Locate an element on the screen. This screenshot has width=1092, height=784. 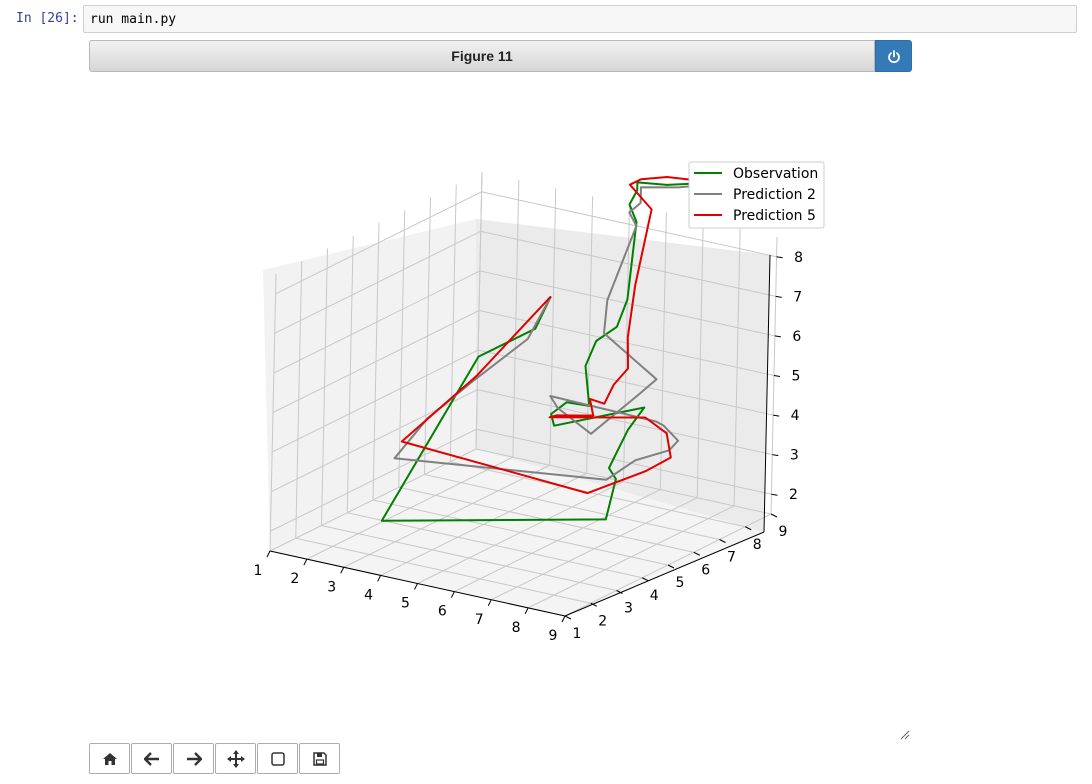
y-tick-label: 1 is located at coordinates (577, 634).